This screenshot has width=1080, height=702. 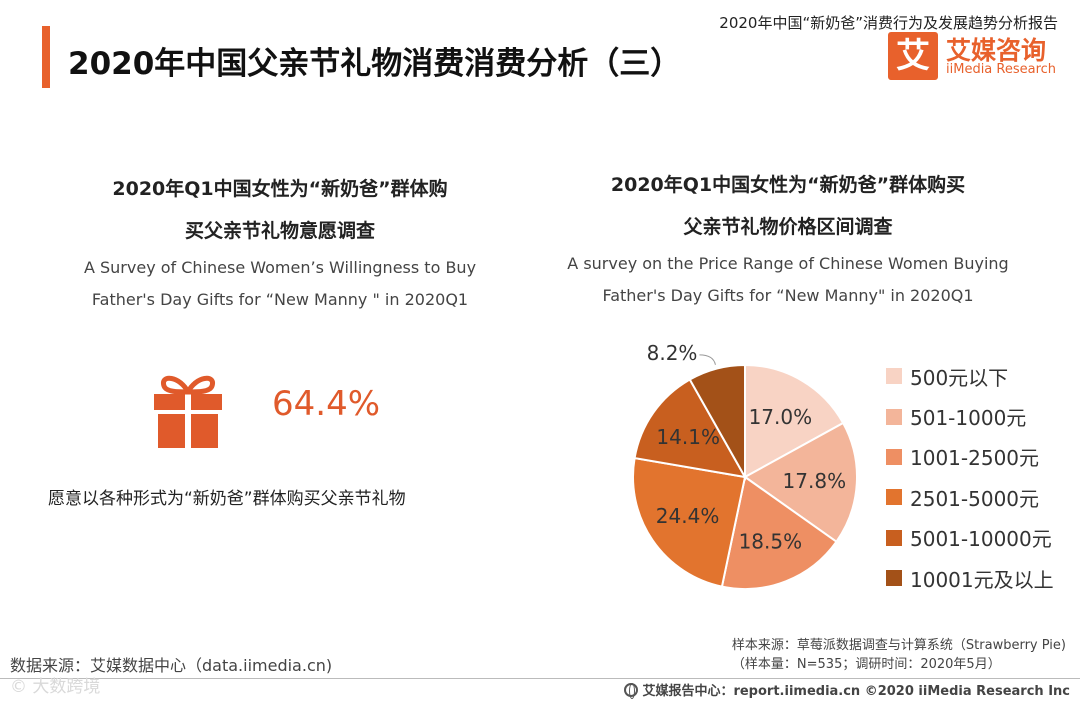 What do you see at coordinates (771, 542) in the screenshot?
I see `pie-data-label-2: 18.5%` at bounding box center [771, 542].